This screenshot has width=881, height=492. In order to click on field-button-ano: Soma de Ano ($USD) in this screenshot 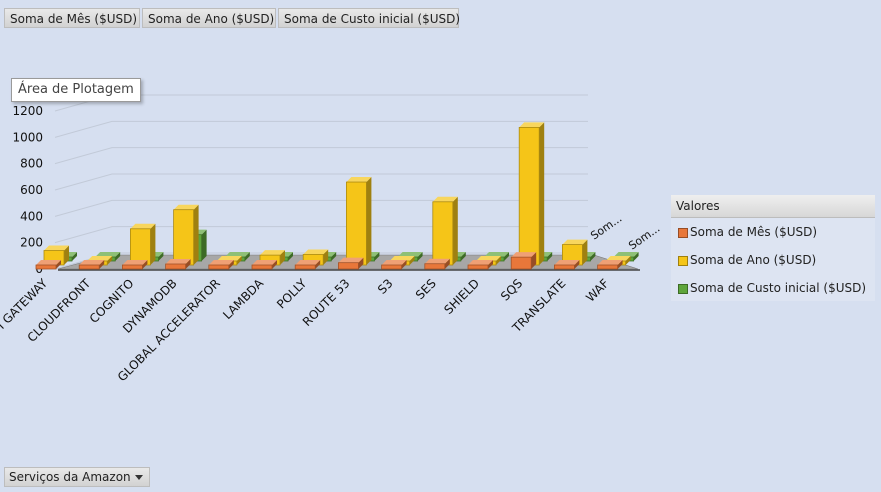, I will do `click(209, 18)`.